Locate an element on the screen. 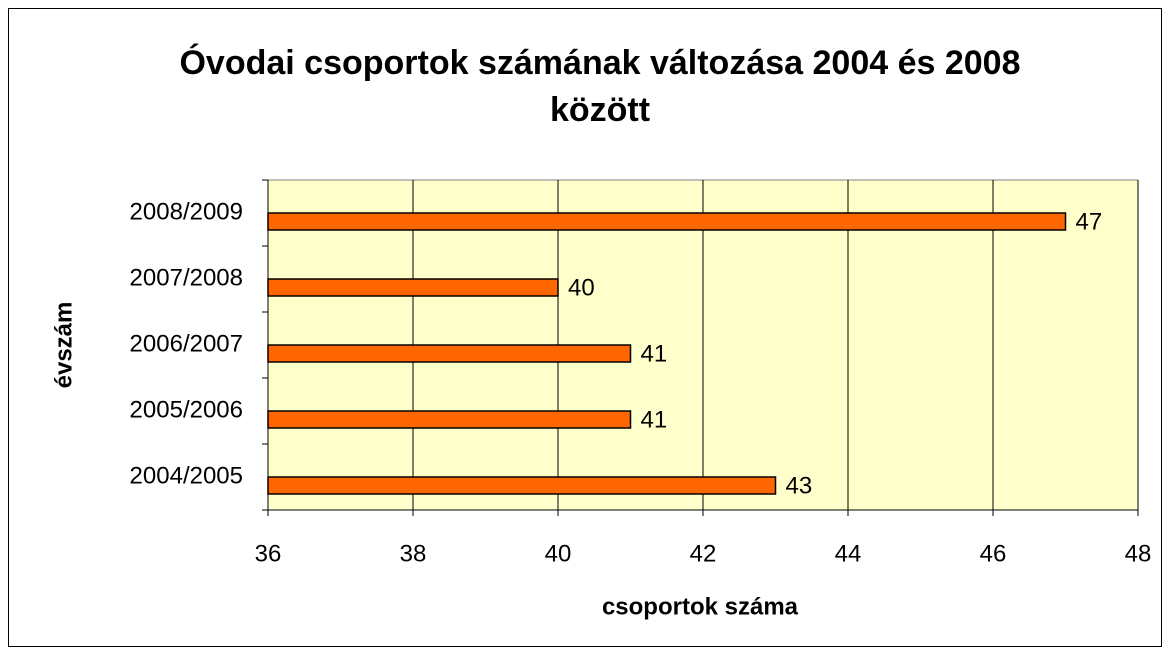 Image resolution: width=1170 pixels, height=655 pixels. x-tick-label: 42 is located at coordinates (703, 553).